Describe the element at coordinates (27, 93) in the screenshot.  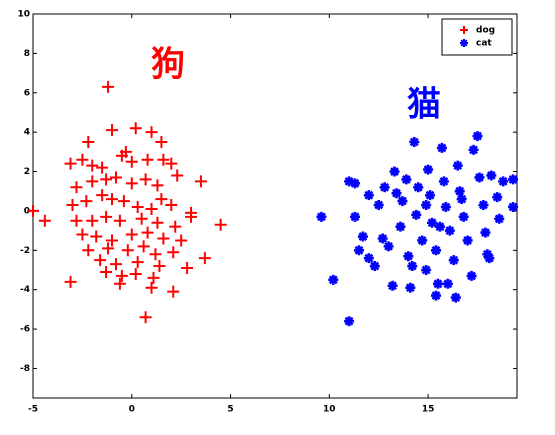
I see `y-tick-label: 6` at that location.